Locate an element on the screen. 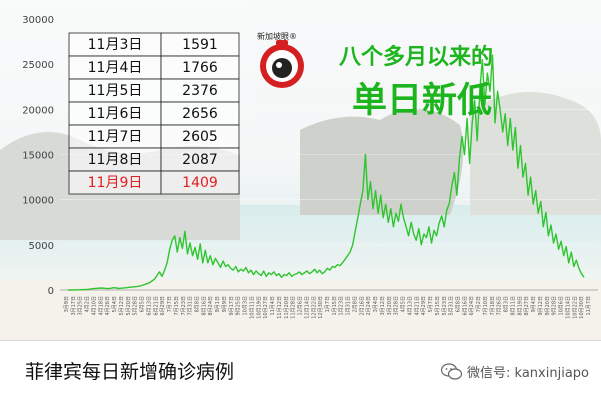  table-value: 1766 is located at coordinates (200, 68).